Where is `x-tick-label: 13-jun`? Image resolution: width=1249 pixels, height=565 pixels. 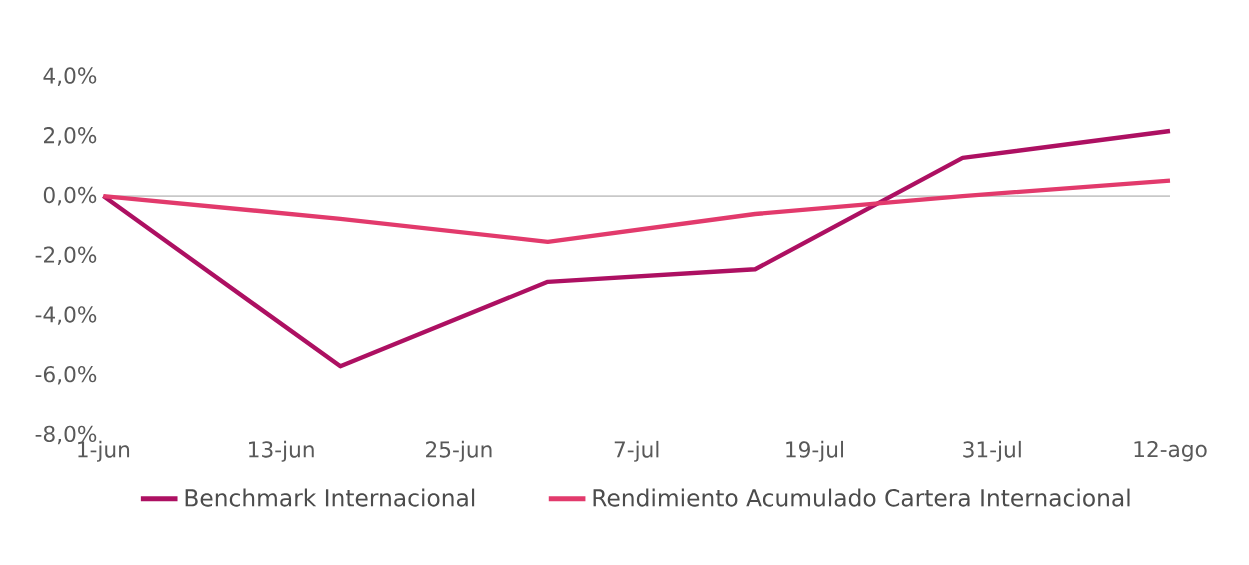 x-tick-label: 13-jun is located at coordinates (281, 451).